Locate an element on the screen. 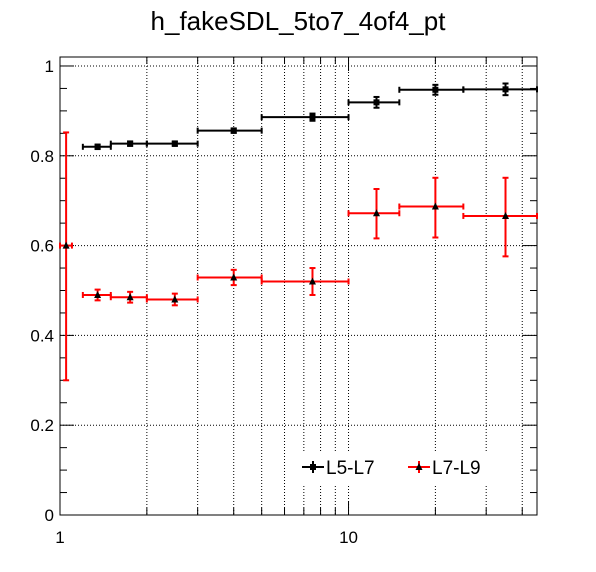  y-tick-label: 0.6 is located at coordinates (42, 246).